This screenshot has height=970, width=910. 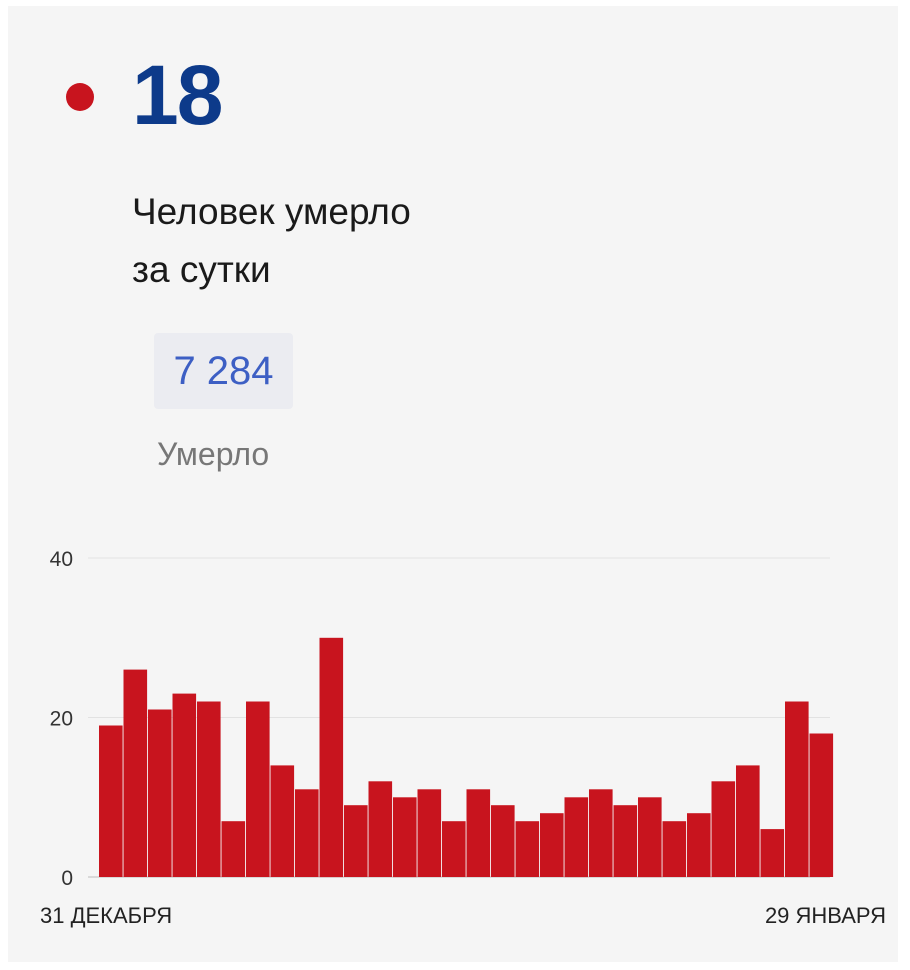 What do you see at coordinates (177, 95) in the screenshot?
I see `daily-deaths-value: 18` at bounding box center [177, 95].